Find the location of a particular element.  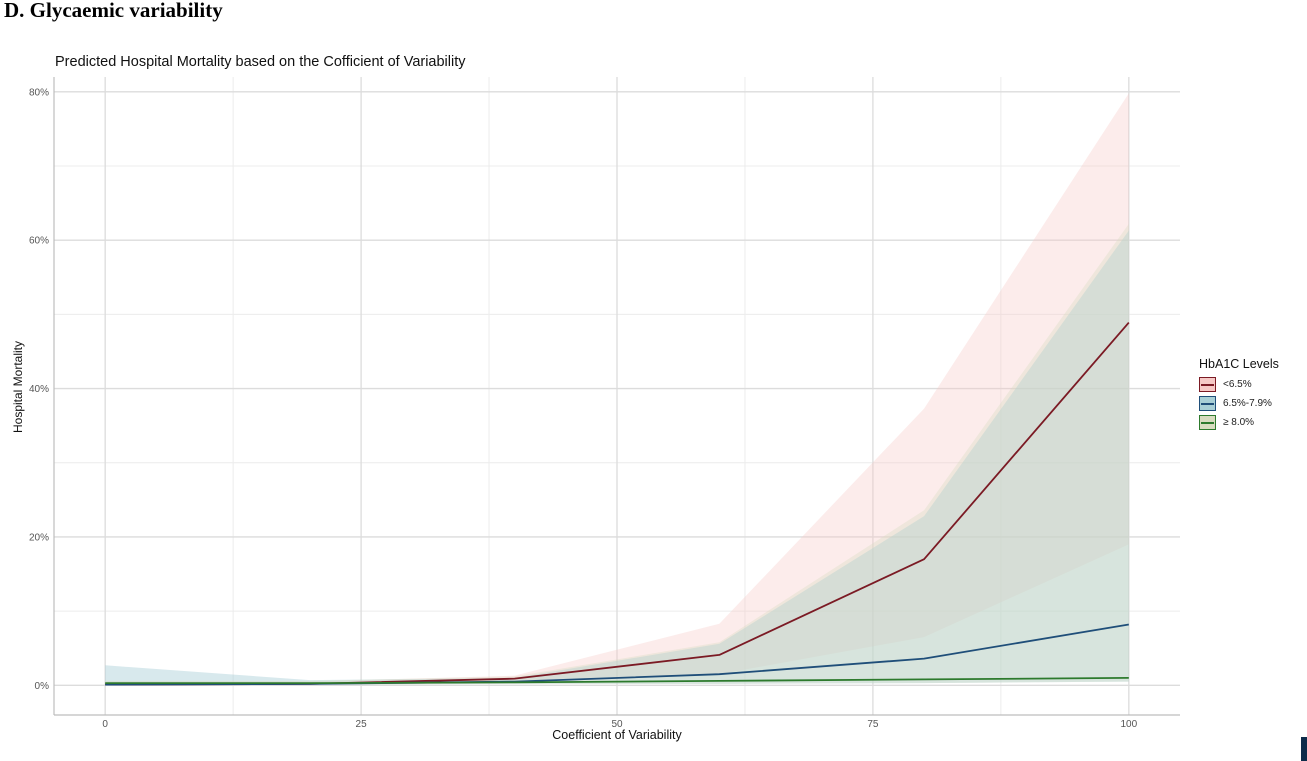

legend: HbA1C Levels <6.5% 6.5%-7.9% ≥ 8.0% is located at coordinates (1239, 394).